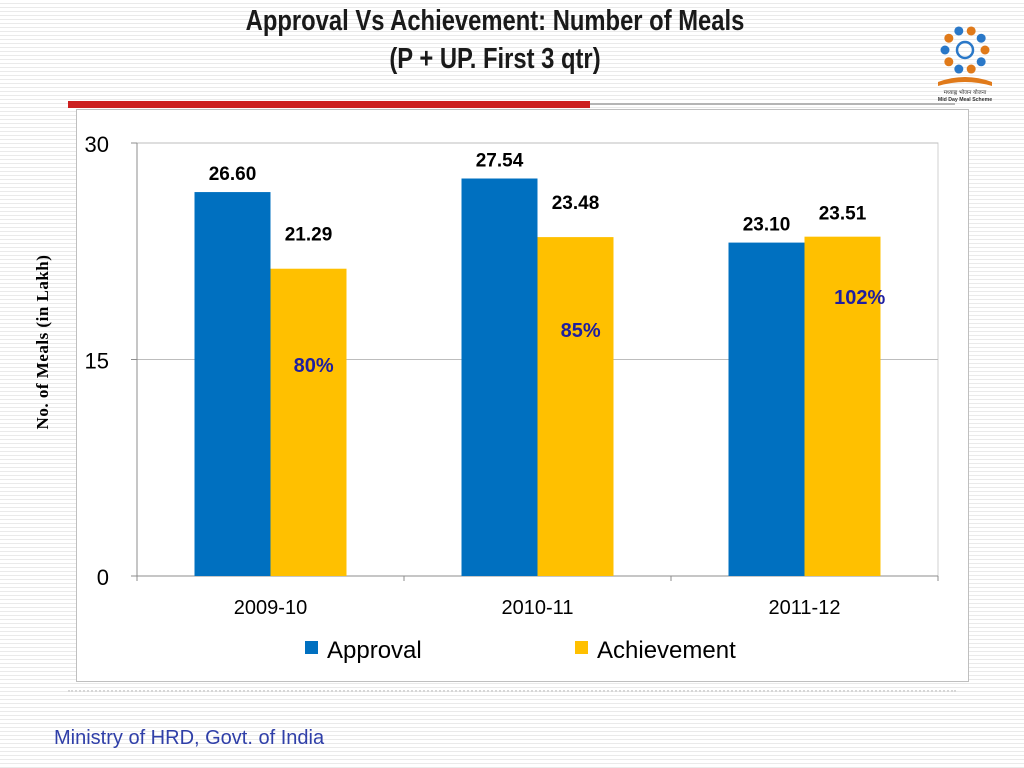  Describe the element at coordinates (42, 342) in the screenshot. I see `y-axis-label: No. of Meals (in Lakh)` at that location.